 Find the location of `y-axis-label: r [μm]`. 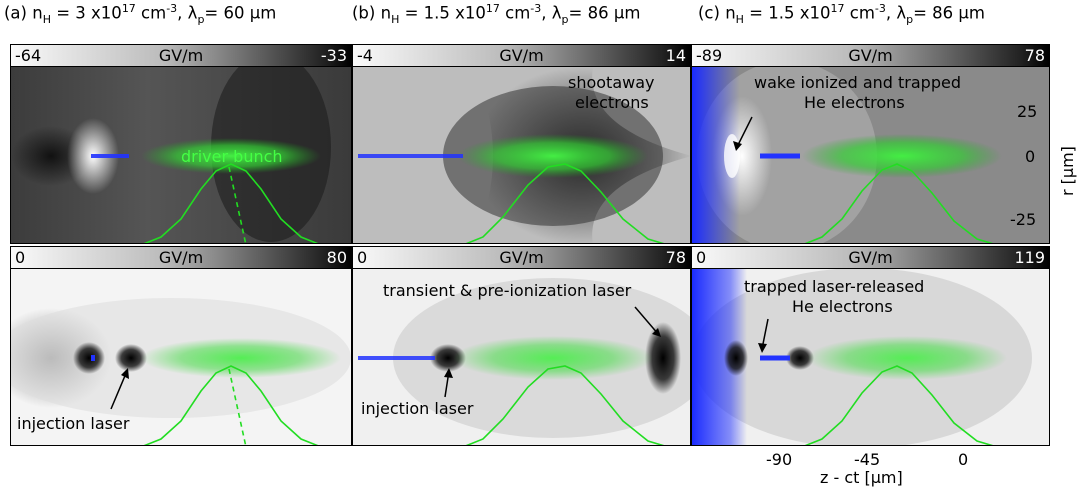

y-axis-label: r [μm] is located at coordinates (1067, 171).